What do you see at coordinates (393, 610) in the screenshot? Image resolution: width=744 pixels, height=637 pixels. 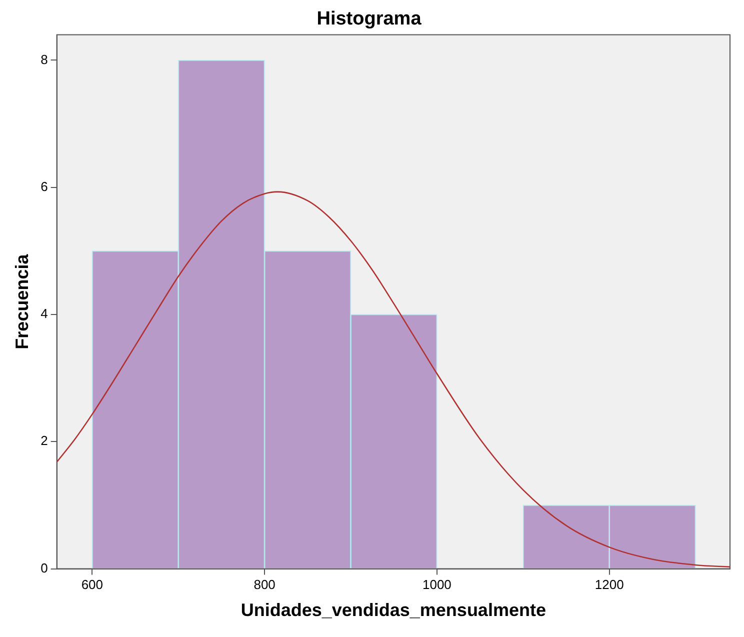 I see `x-axis-title: Unidades_vendidas_mensualmente` at bounding box center [393, 610].